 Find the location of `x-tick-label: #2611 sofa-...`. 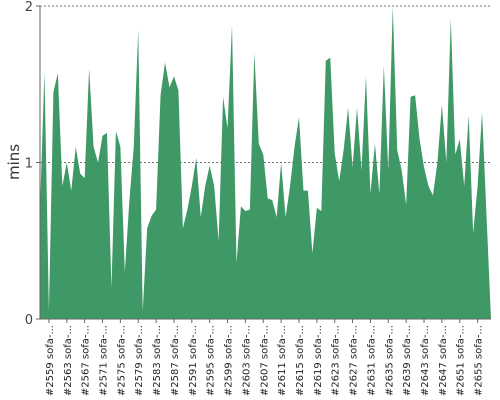

x-tick-label: #2611 sofa-... is located at coordinates (282, 360).